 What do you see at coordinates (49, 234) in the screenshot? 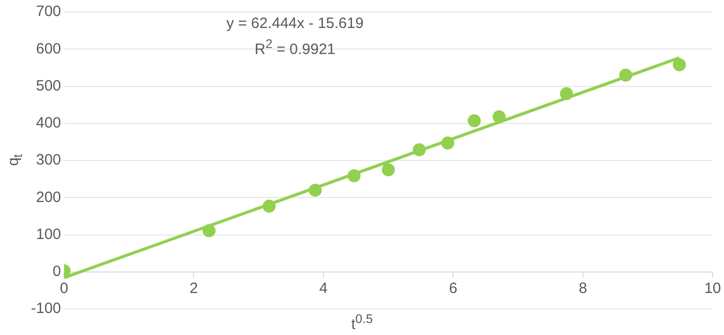
I see `y-tick-label: 100` at bounding box center [49, 234].